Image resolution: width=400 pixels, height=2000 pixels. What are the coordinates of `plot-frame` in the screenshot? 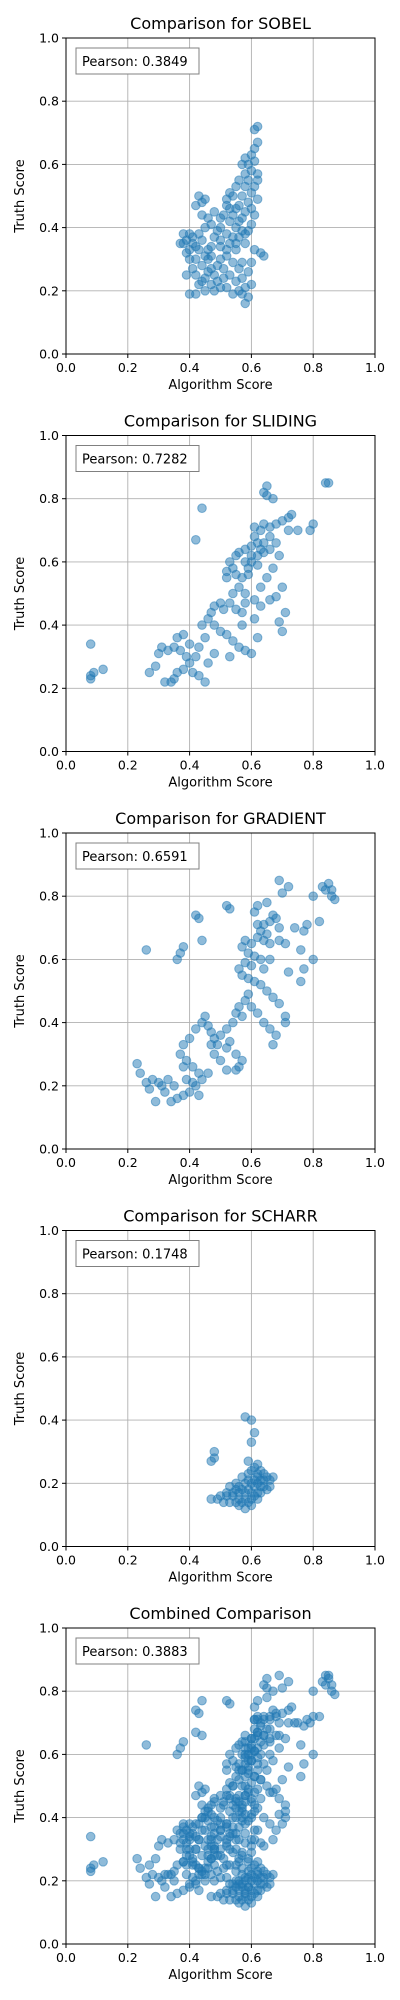 It's located at (220, 1786).